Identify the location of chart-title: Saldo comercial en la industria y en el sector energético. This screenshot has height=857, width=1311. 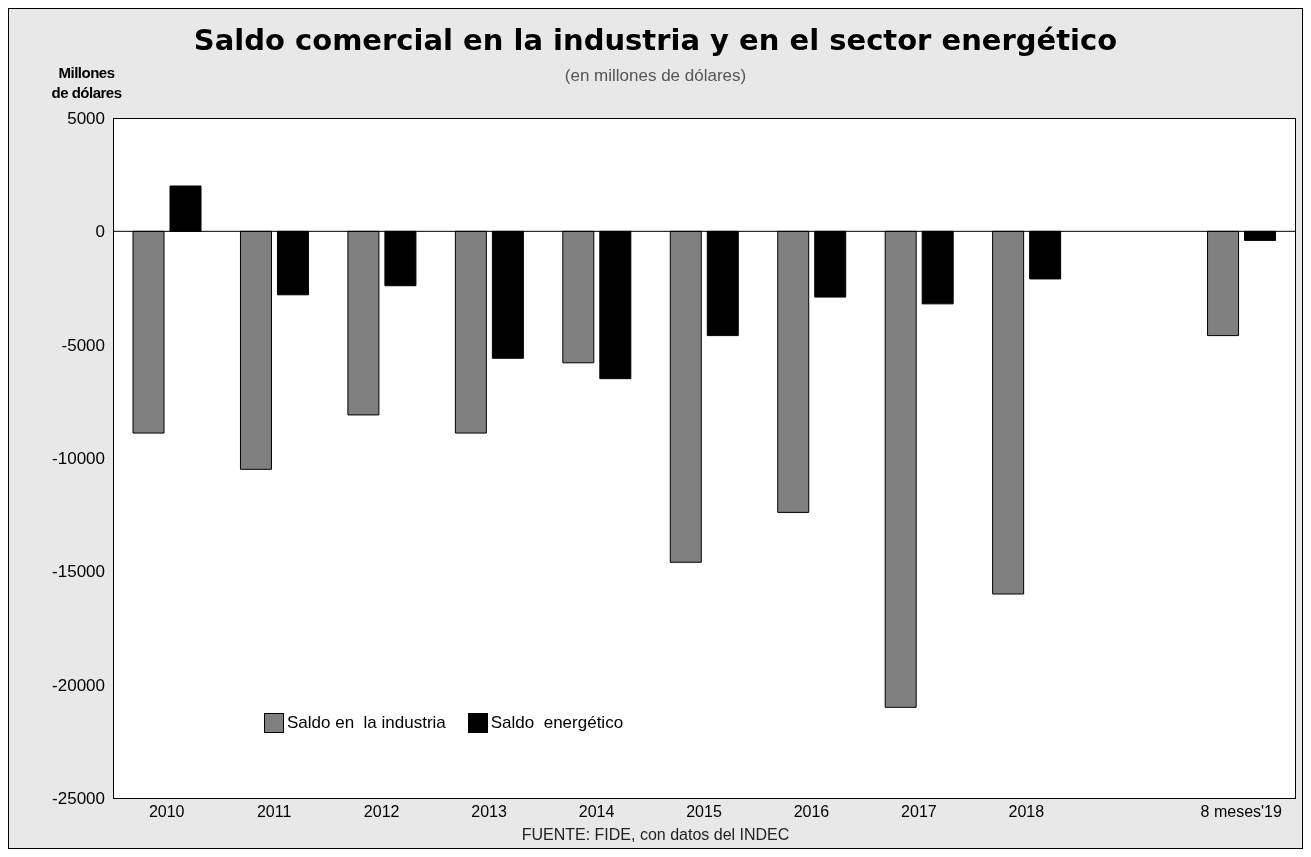
(655, 40).